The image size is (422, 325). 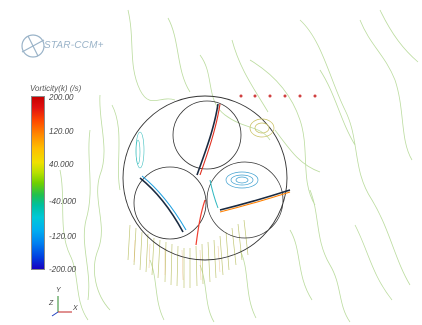 I want to click on star-ccm-logo-icon, so click(x=33, y=46).